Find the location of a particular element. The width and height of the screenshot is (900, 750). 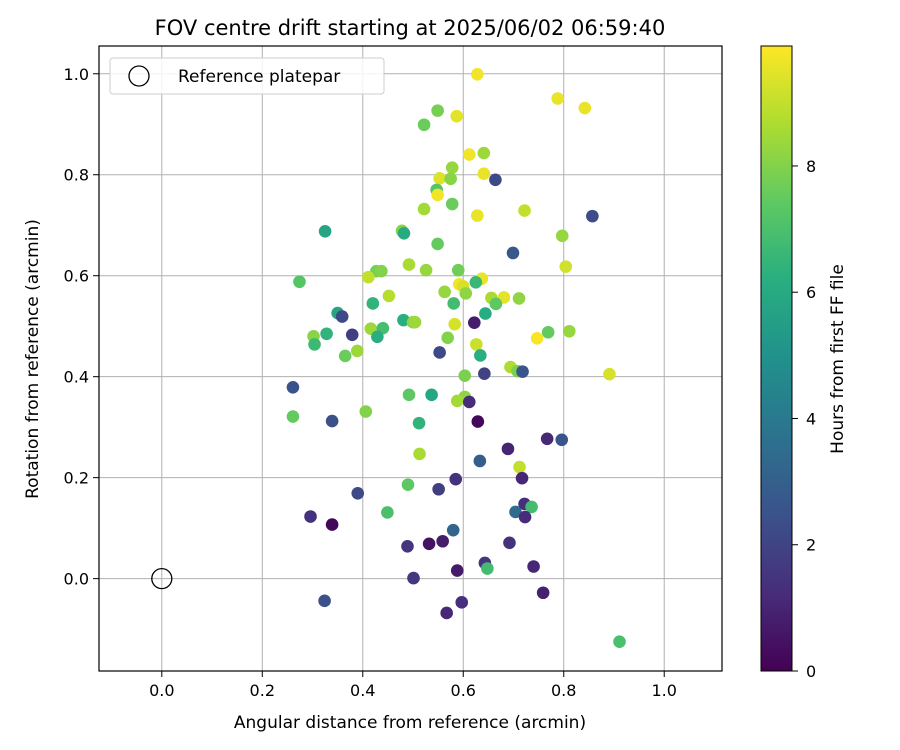

y-axis-label: Rotation from reference (arcmin) is located at coordinates (33, 359).